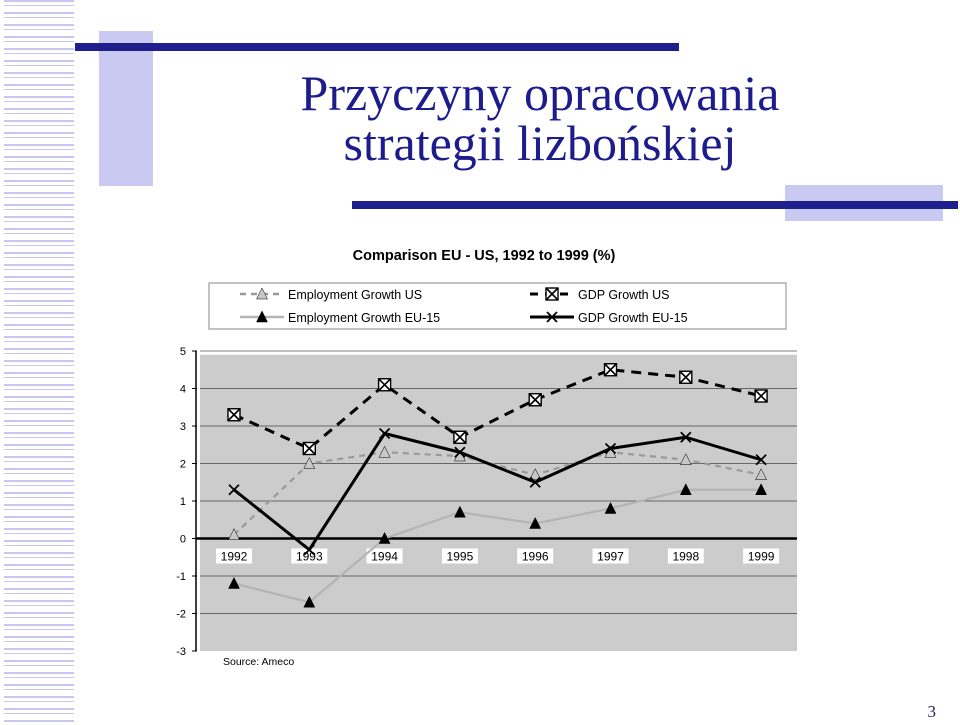  Describe the element at coordinates (932, 711) in the screenshot. I see `page-number: 3` at that location.